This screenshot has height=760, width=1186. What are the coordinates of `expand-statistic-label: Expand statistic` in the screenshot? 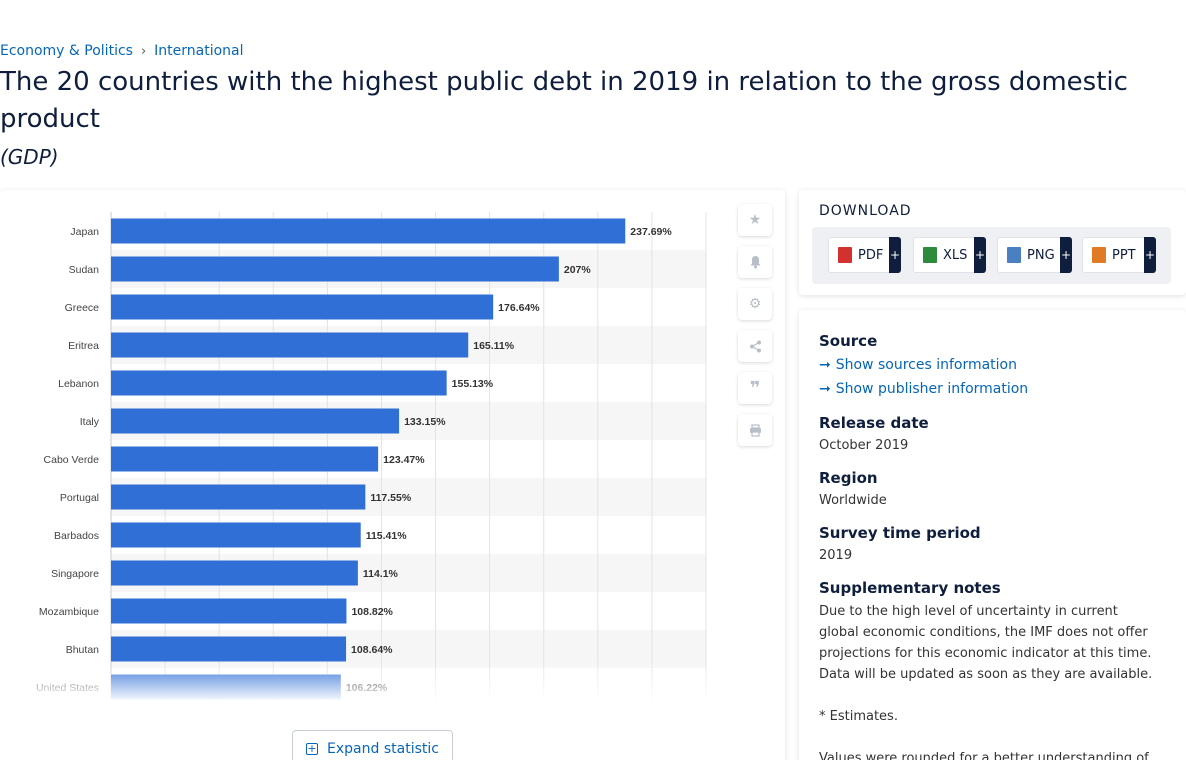 It's located at (383, 749).